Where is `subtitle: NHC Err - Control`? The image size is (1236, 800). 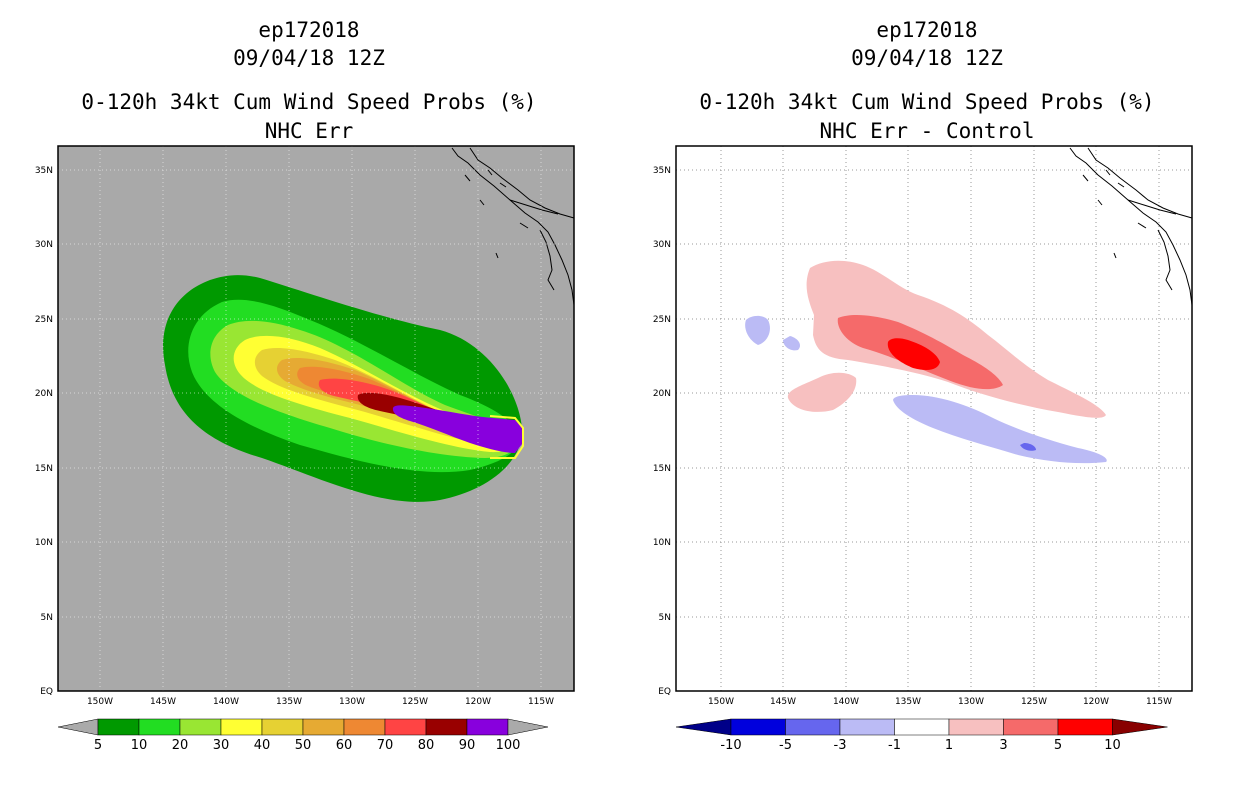
subtitle: NHC Err - Control is located at coordinates (927, 131).